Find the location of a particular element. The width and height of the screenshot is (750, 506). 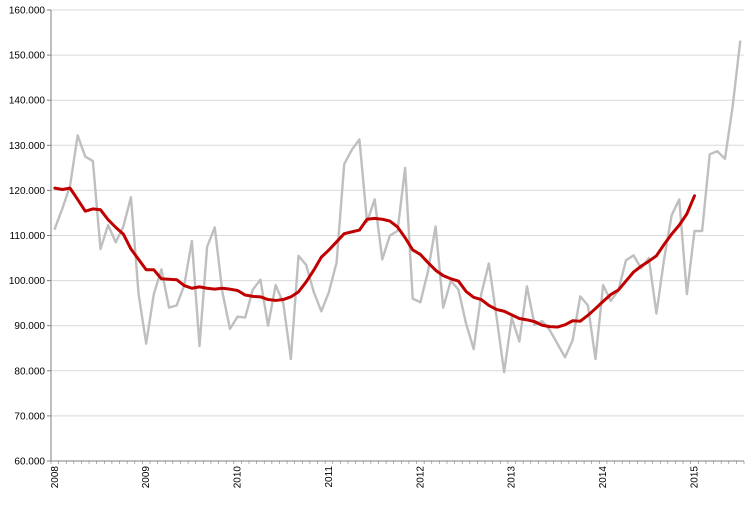

x-tick-label: 2015 is located at coordinates (695, 477).